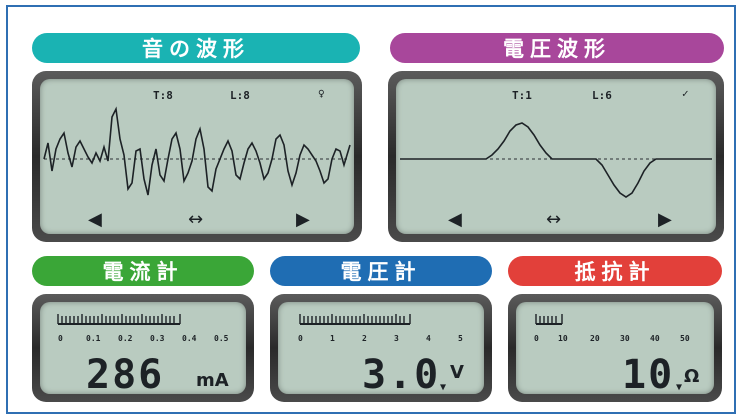  I want to click on ohmmeter-tick-0: 0, so click(536, 338).